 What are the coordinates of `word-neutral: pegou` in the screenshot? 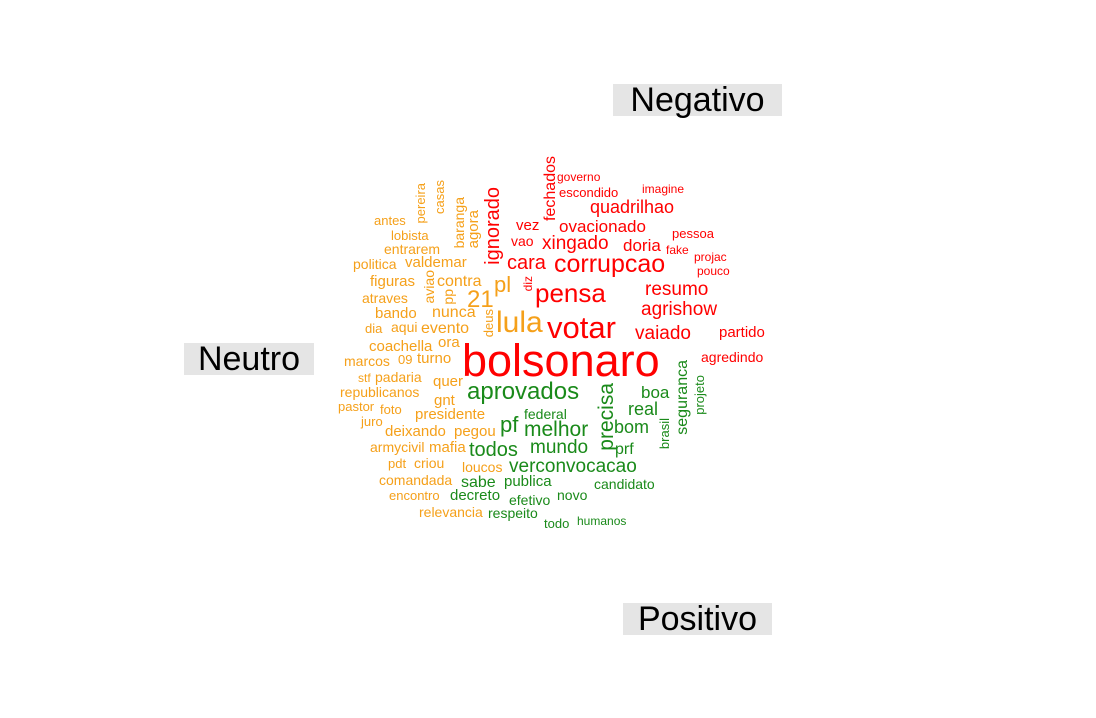 It's located at (475, 431).